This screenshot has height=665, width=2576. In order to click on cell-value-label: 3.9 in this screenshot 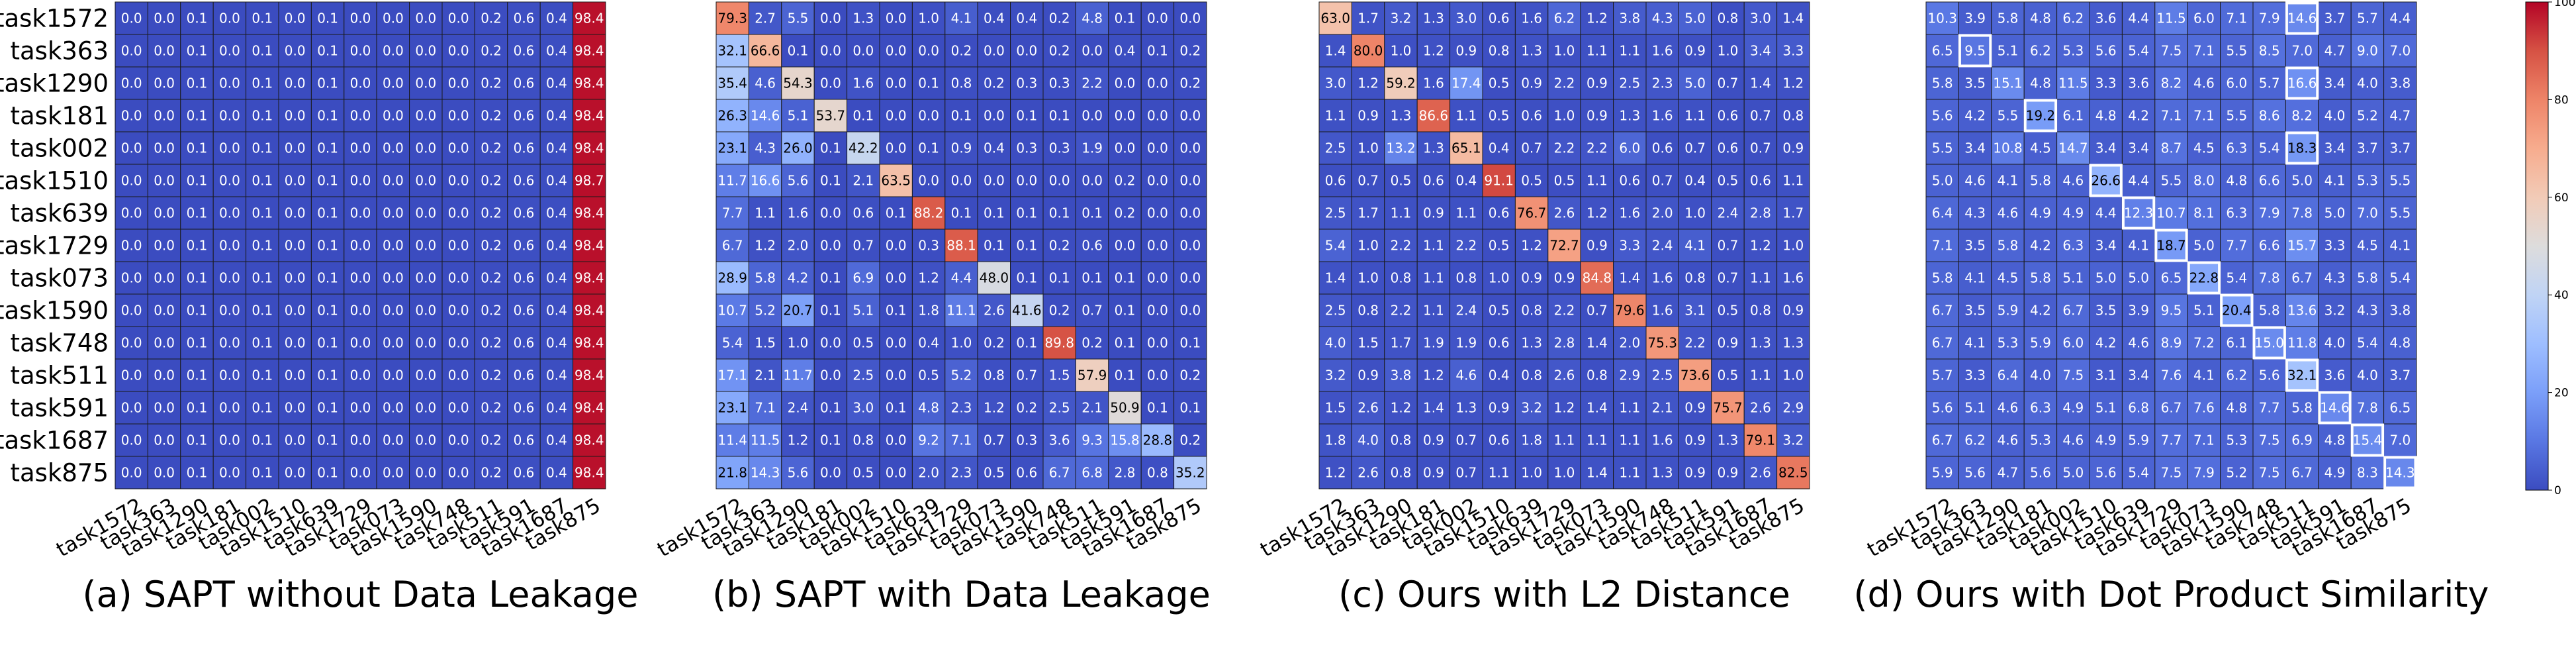, I will do `click(2138, 311)`.